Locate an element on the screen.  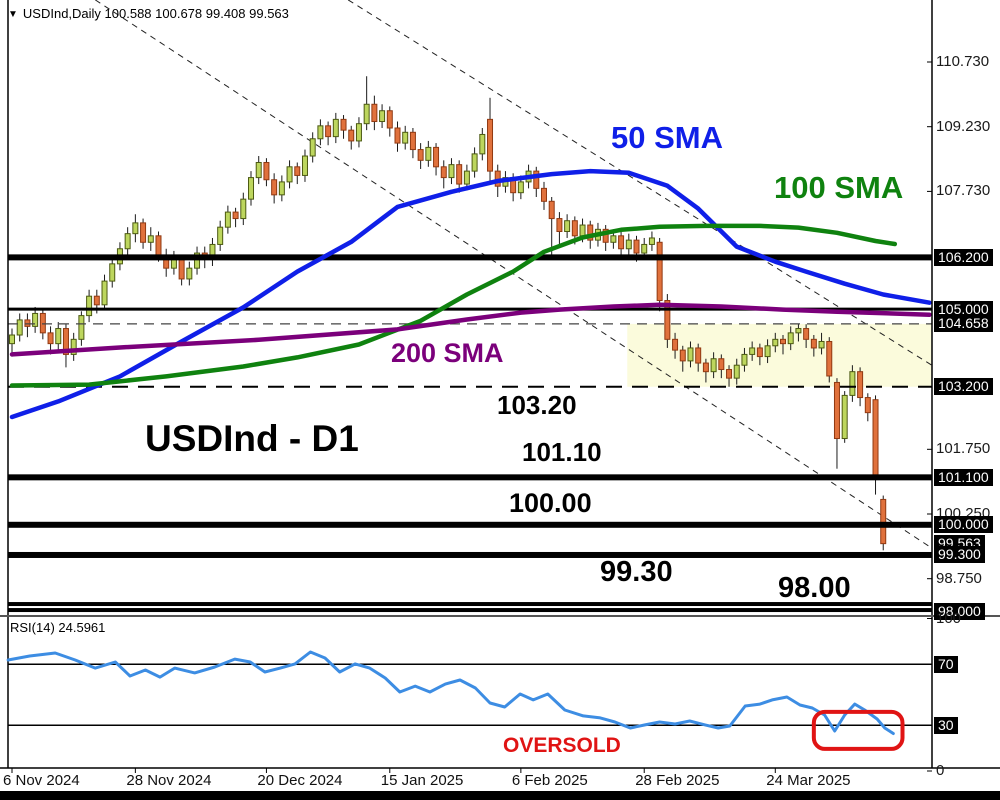
level-103-20-annotation: 103.20 is located at coordinates (537, 405).